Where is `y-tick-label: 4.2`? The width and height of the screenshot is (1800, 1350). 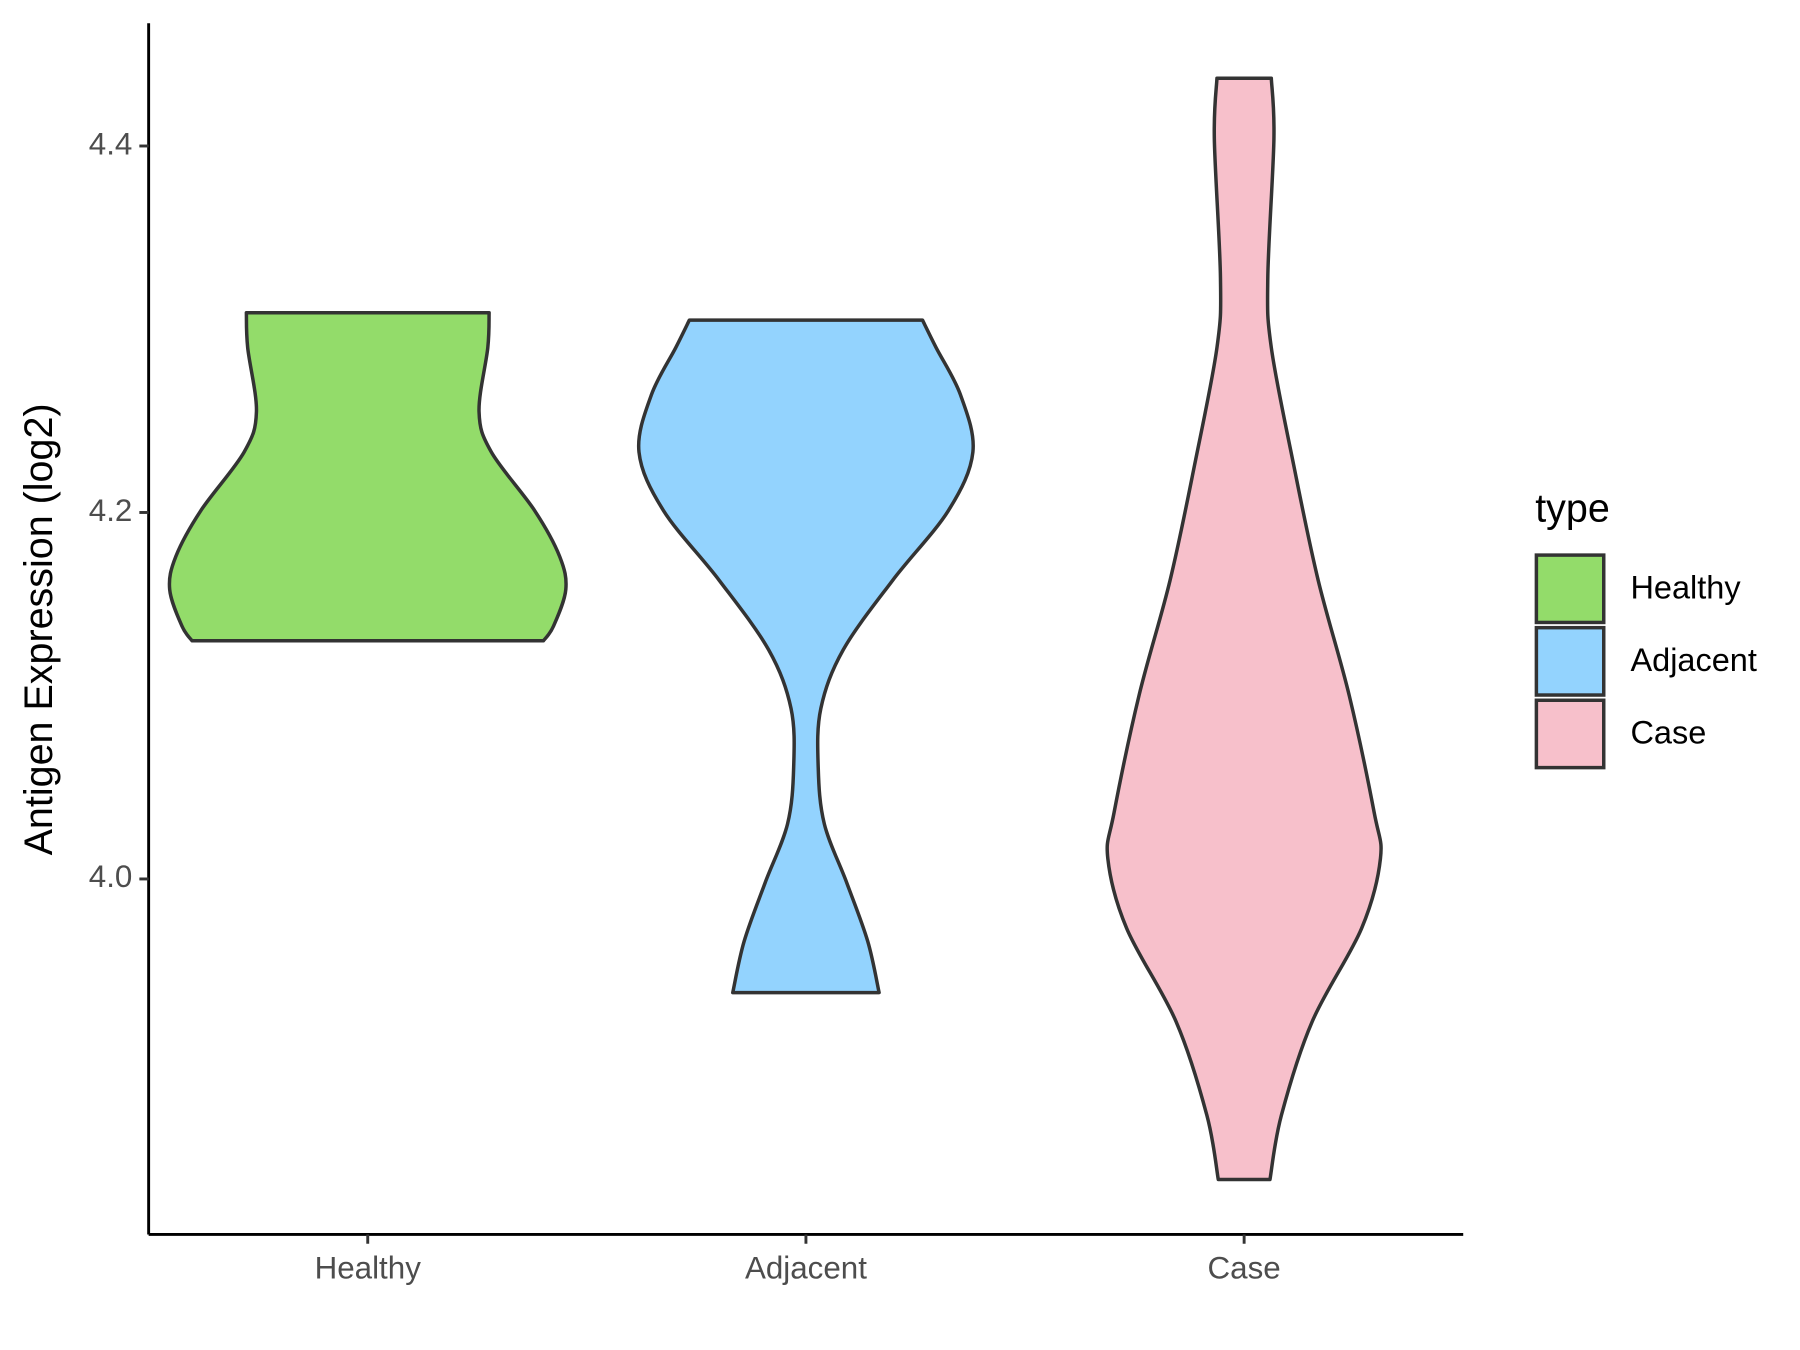 y-tick-label: 4.2 is located at coordinates (111, 510).